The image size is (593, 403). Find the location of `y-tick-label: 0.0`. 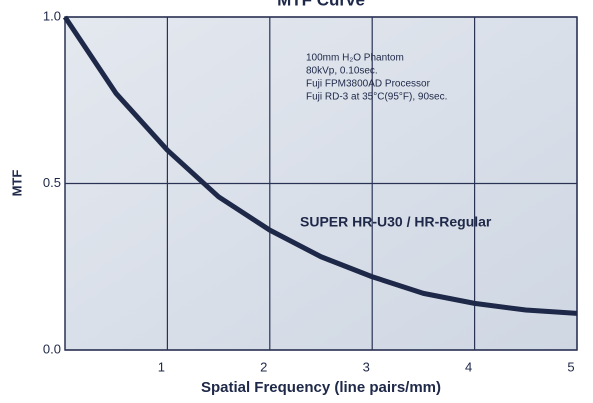

y-tick-label: 0.0 is located at coordinates (52, 348).